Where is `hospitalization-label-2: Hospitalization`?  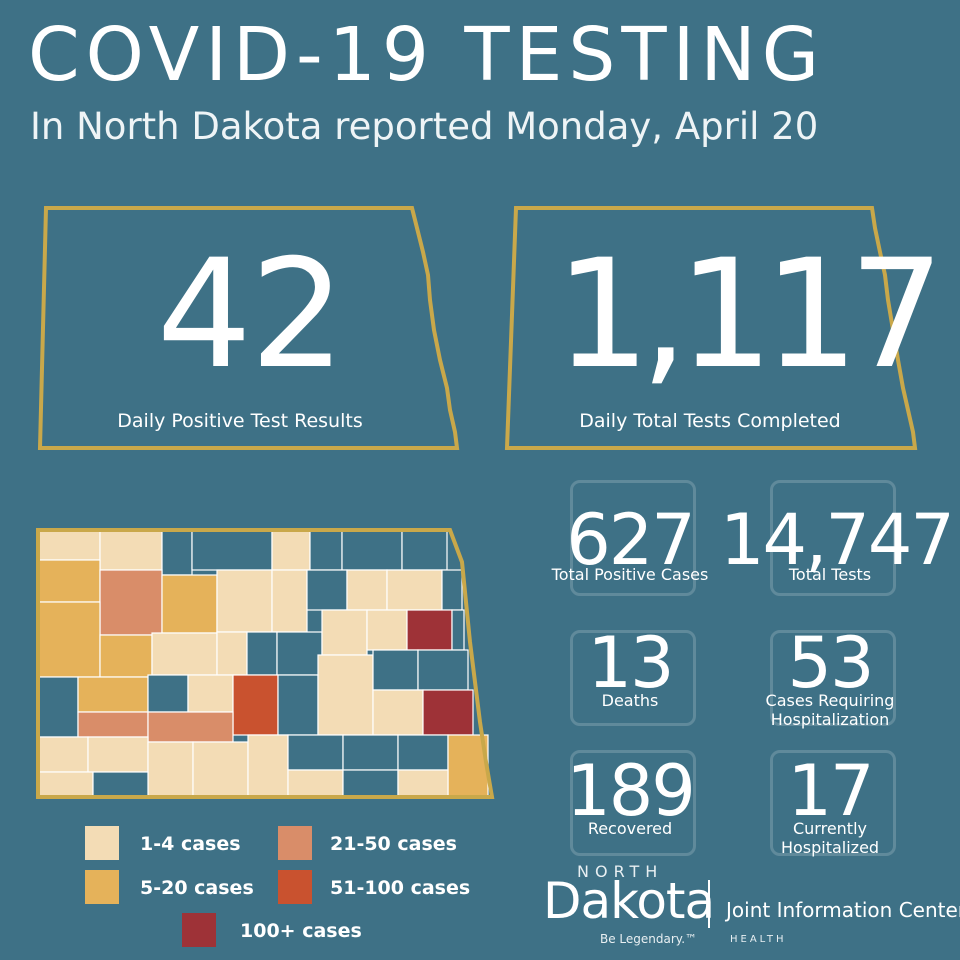
hospitalization-label-2: Hospitalization is located at coordinates (830, 719).